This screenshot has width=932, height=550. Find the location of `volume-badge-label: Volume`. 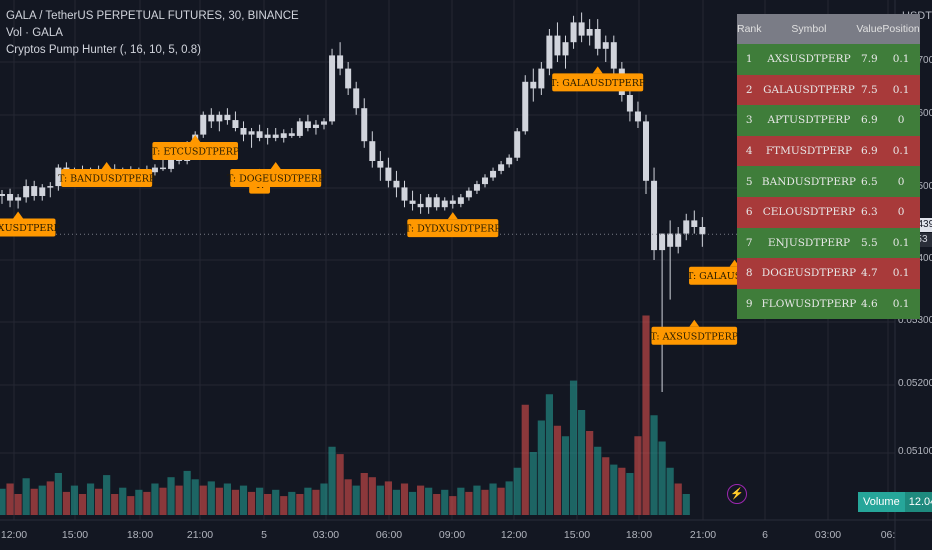

volume-badge-label: Volume is located at coordinates (881, 502).